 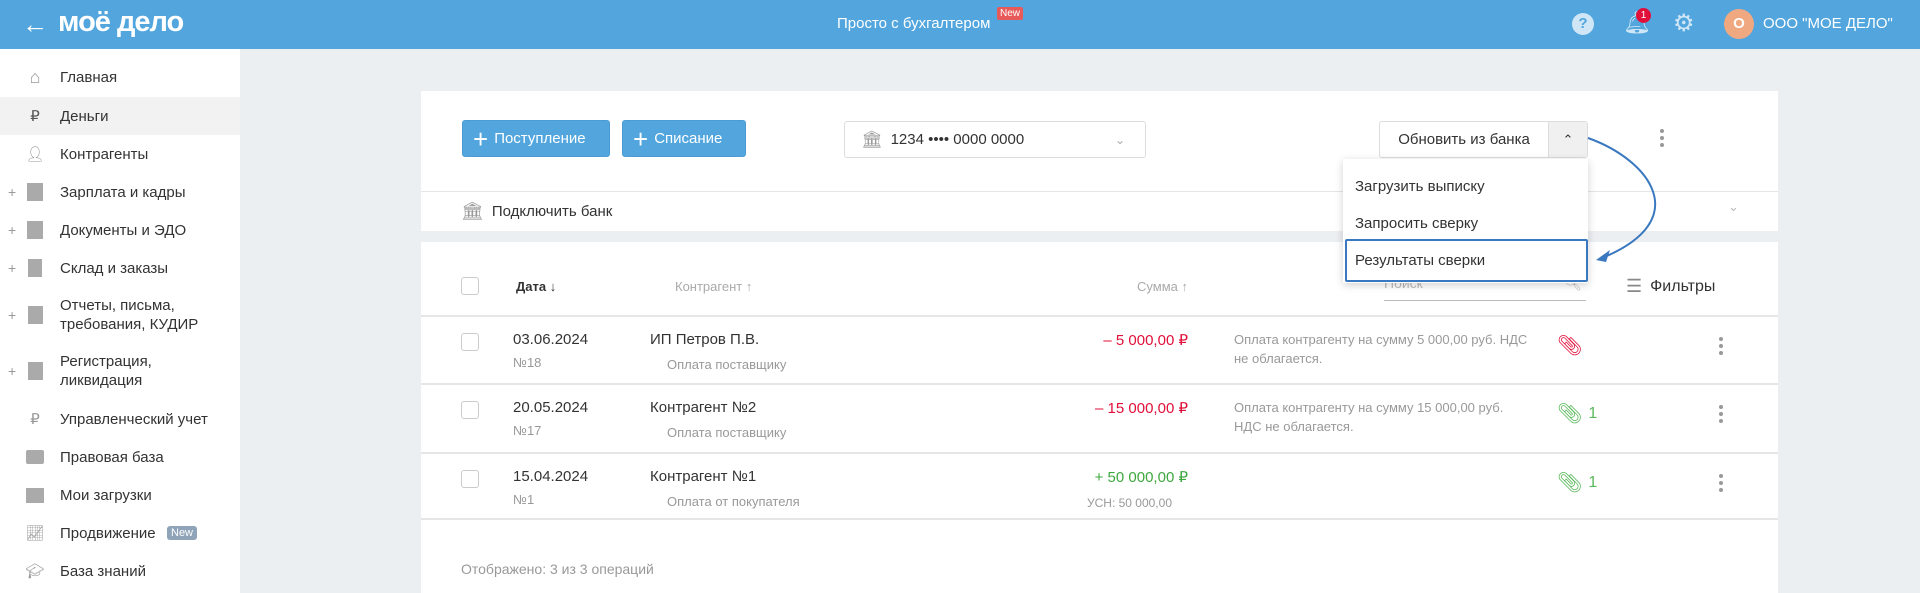 What do you see at coordinates (524, 499) in the screenshot?
I see `row-number: №1` at bounding box center [524, 499].